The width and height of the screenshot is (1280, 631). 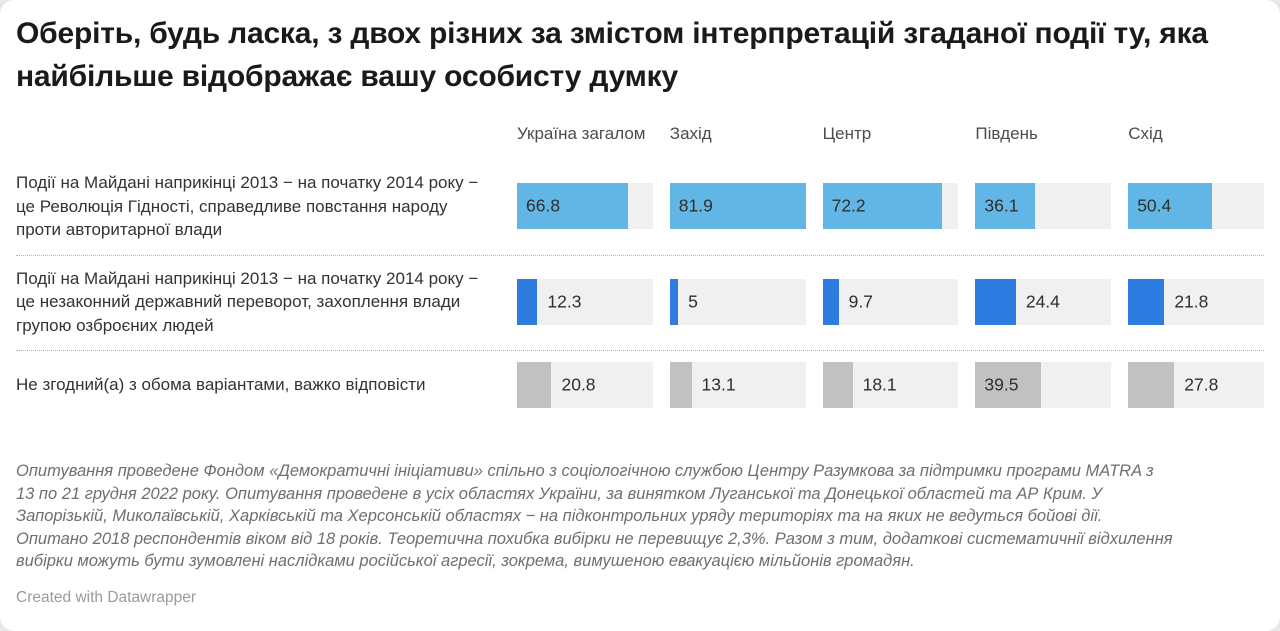 I want to click on bar-track: 36.1, so click(x=1043, y=206).